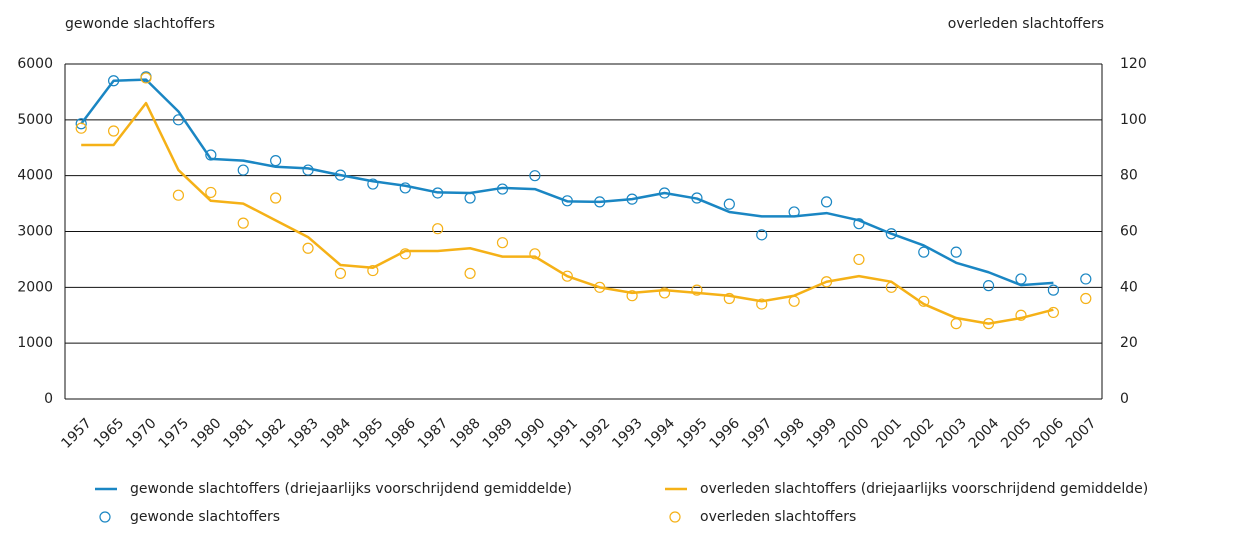  What do you see at coordinates (724, 433) in the screenshot?
I see `x-tick-label: 1996` at bounding box center [724, 433].